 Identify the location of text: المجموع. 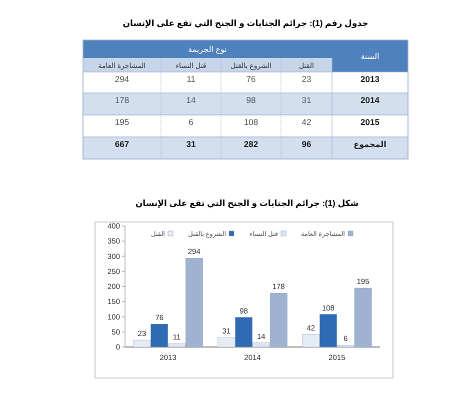
(370, 144).